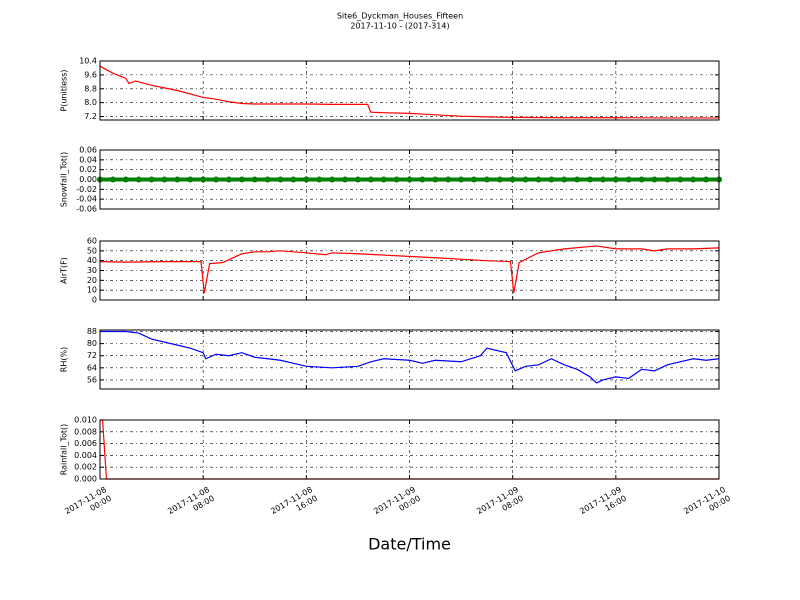 This screenshot has width=800, height=600. I want to click on y-tick-label: 9.6, so click(90, 74).